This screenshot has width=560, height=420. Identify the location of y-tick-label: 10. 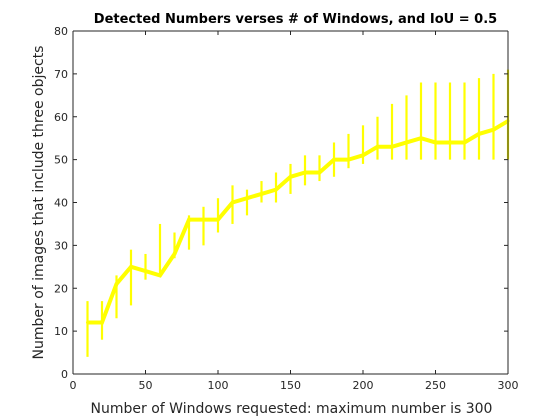
(61, 331).